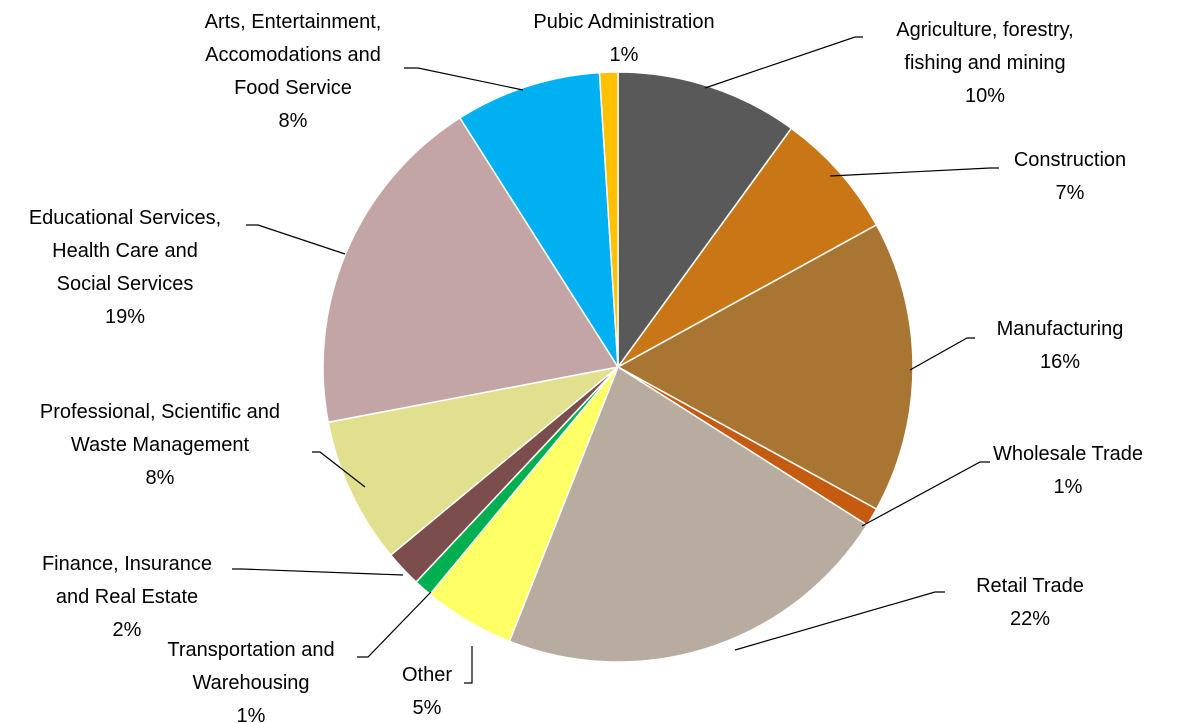  What do you see at coordinates (293, 55) in the screenshot?
I see `slice-label-line: Accomodations and` at bounding box center [293, 55].